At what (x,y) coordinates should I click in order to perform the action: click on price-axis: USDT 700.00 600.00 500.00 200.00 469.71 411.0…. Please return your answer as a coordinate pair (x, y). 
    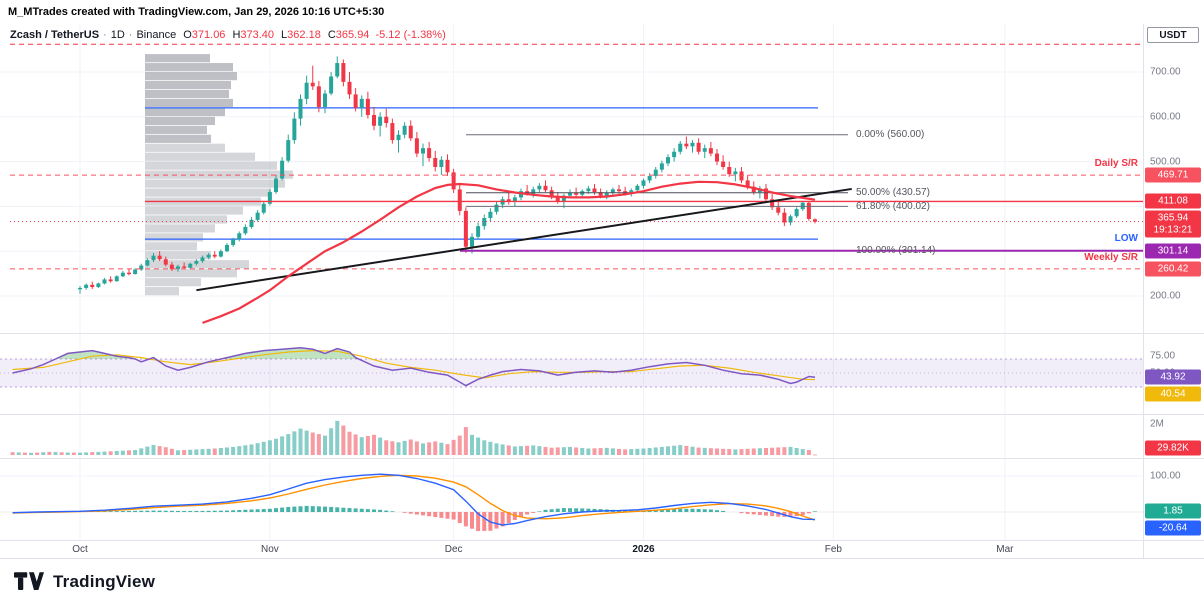
    Looking at the image, I should click on (1173, 291).